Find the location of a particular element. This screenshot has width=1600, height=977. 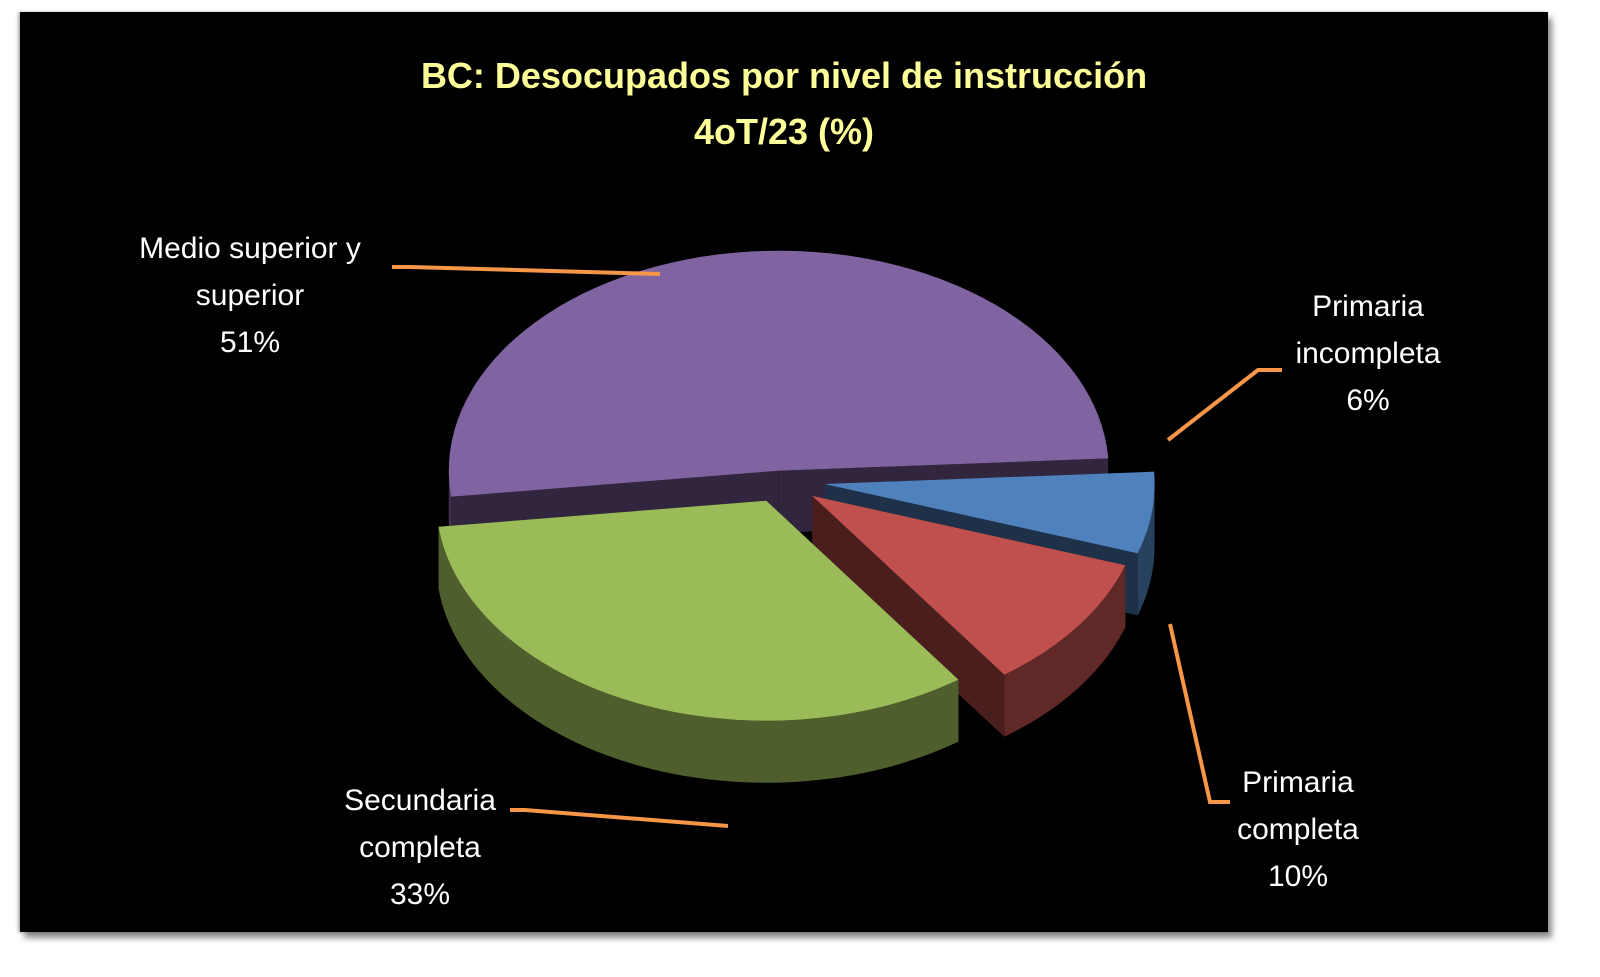

slice-label: Primaria incompleta 6% is located at coordinates (1367, 353).